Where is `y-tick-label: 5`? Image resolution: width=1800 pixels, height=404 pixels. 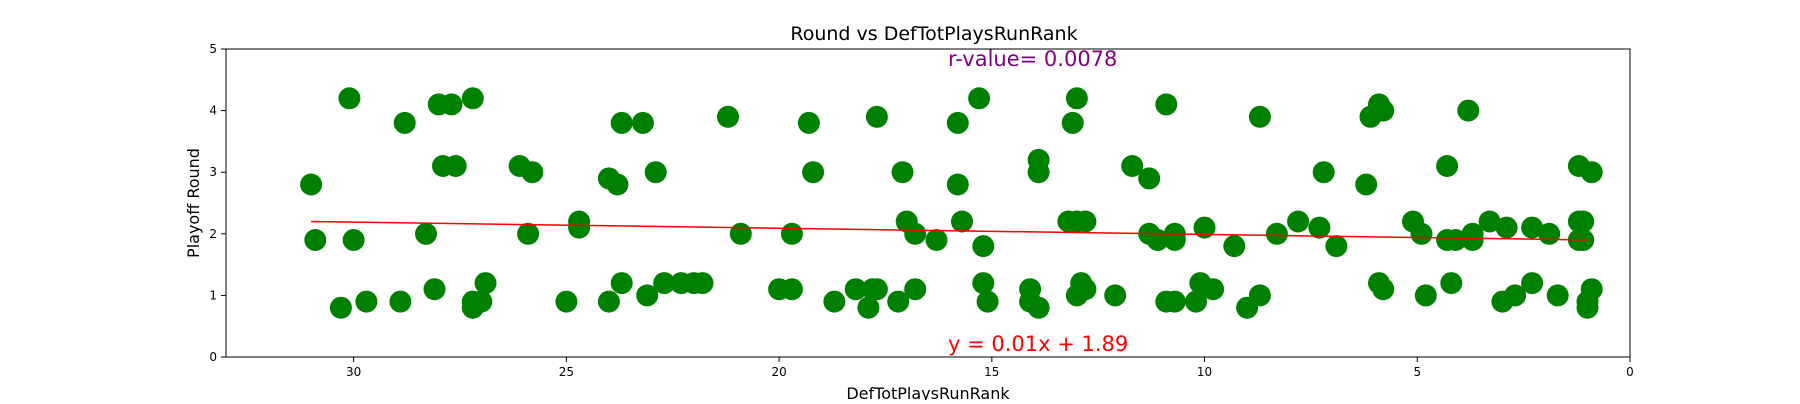
y-tick-label: 5 is located at coordinates (213, 49).